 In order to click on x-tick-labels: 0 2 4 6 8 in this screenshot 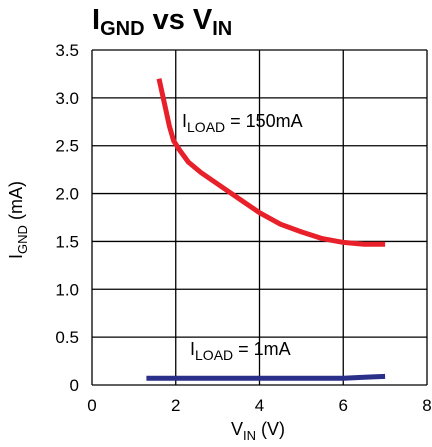, I will do `click(259, 405)`.